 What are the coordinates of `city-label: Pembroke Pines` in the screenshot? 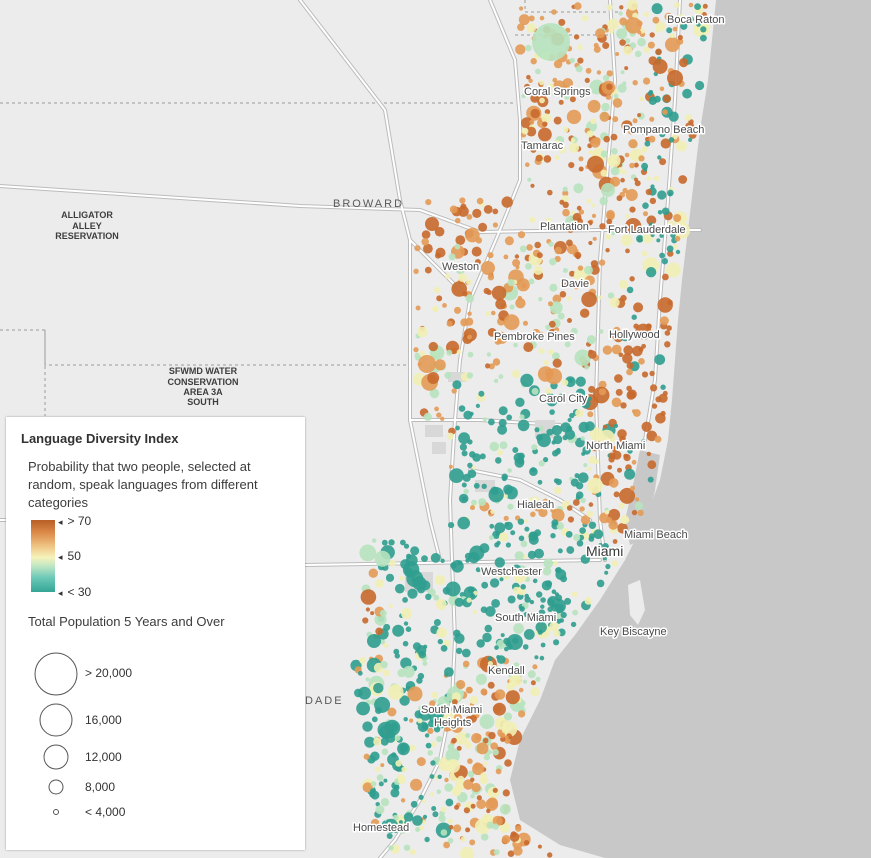 It's located at (534, 337).